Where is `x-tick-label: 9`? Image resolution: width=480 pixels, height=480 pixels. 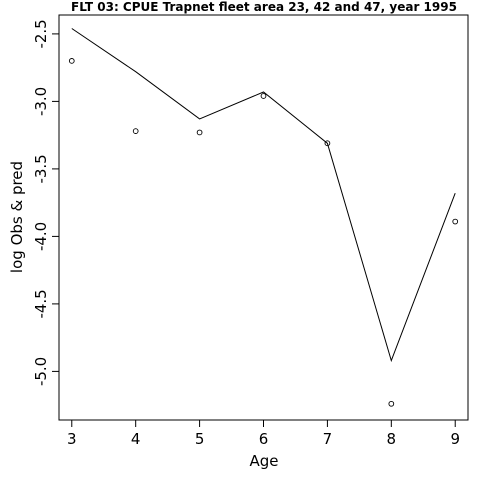 x-tick-label: 9 is located at coordinates (455, 439).